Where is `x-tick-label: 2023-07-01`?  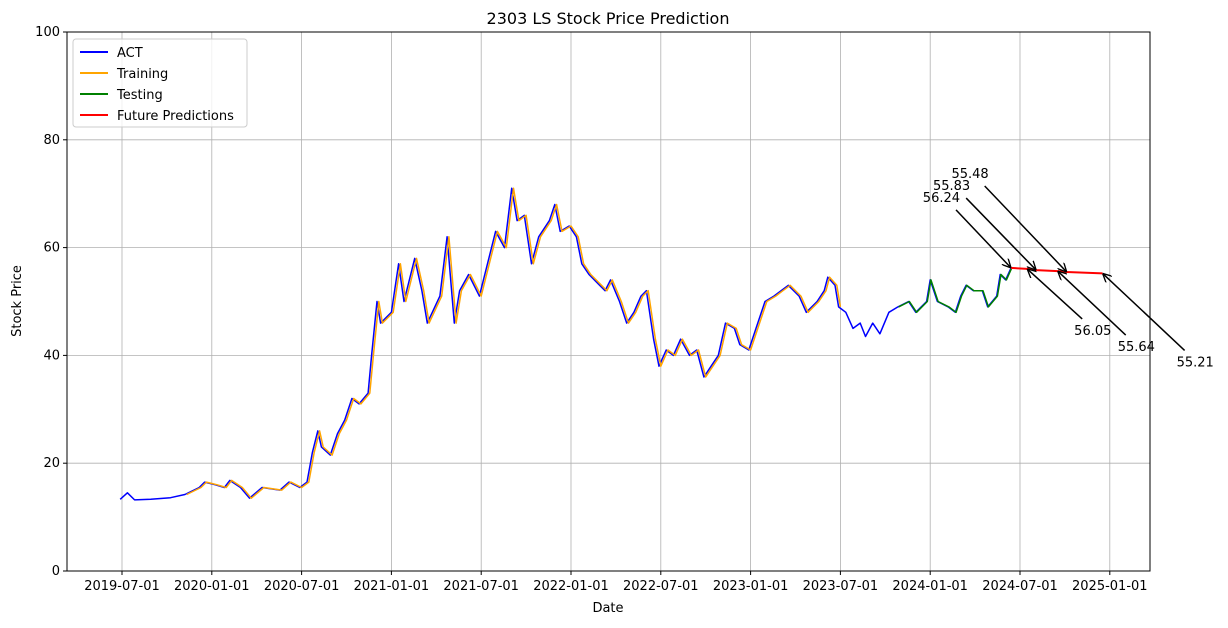 x-tick-label: 2023-07-01 is located at coordinates (841, 586).